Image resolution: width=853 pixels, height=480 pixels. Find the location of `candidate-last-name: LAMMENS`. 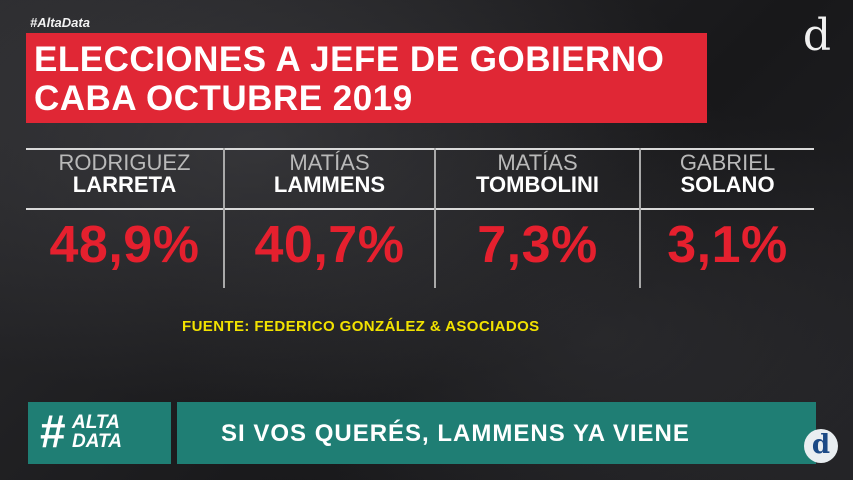

candidate-last-name: LAMMENS is located at coordinates (329, 184).